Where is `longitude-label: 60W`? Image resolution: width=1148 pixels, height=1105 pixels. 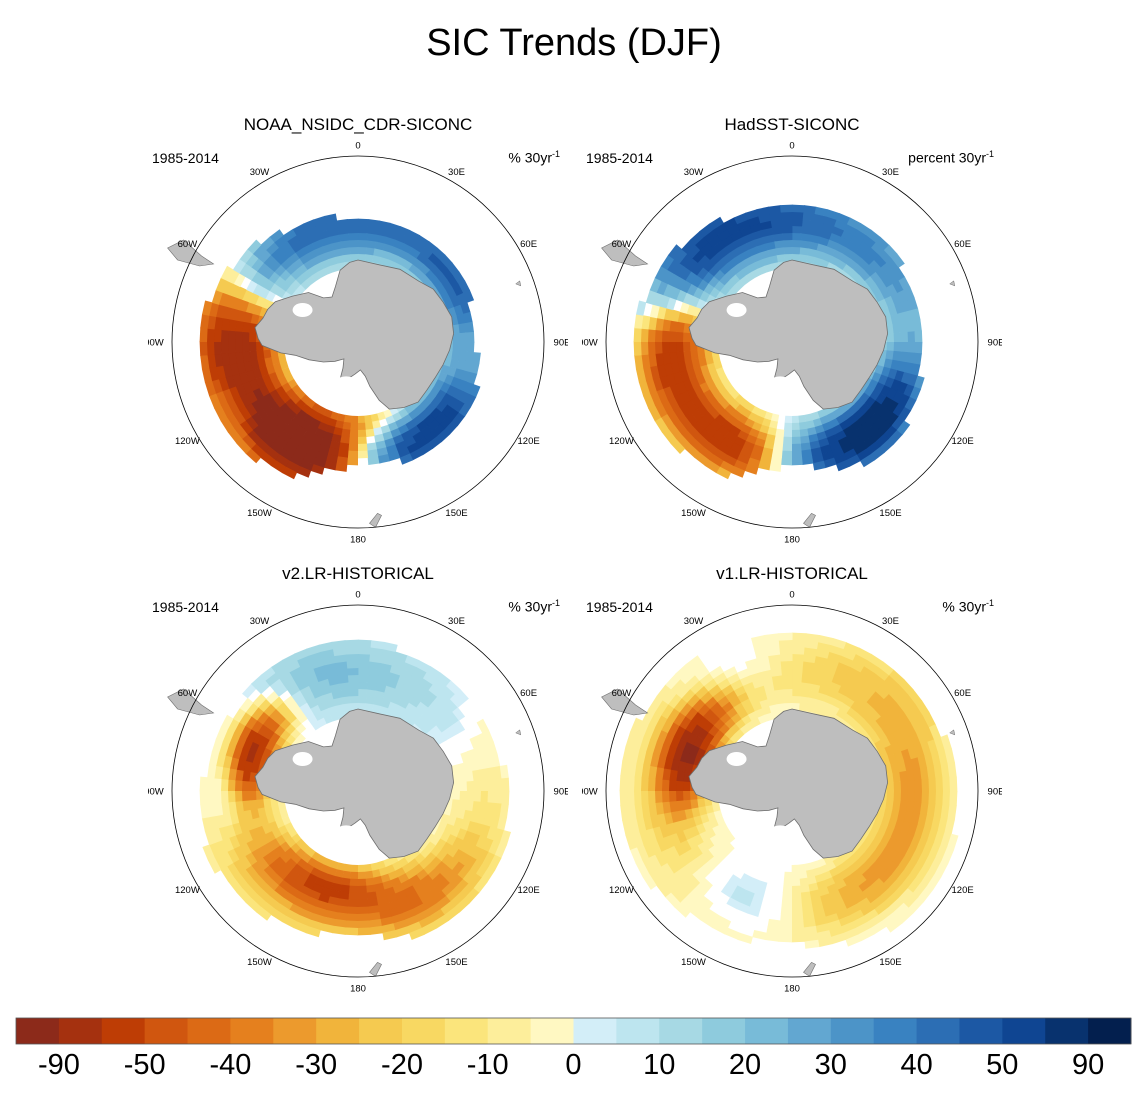 longitude-label: 60W is located at coordinates (622, 693).